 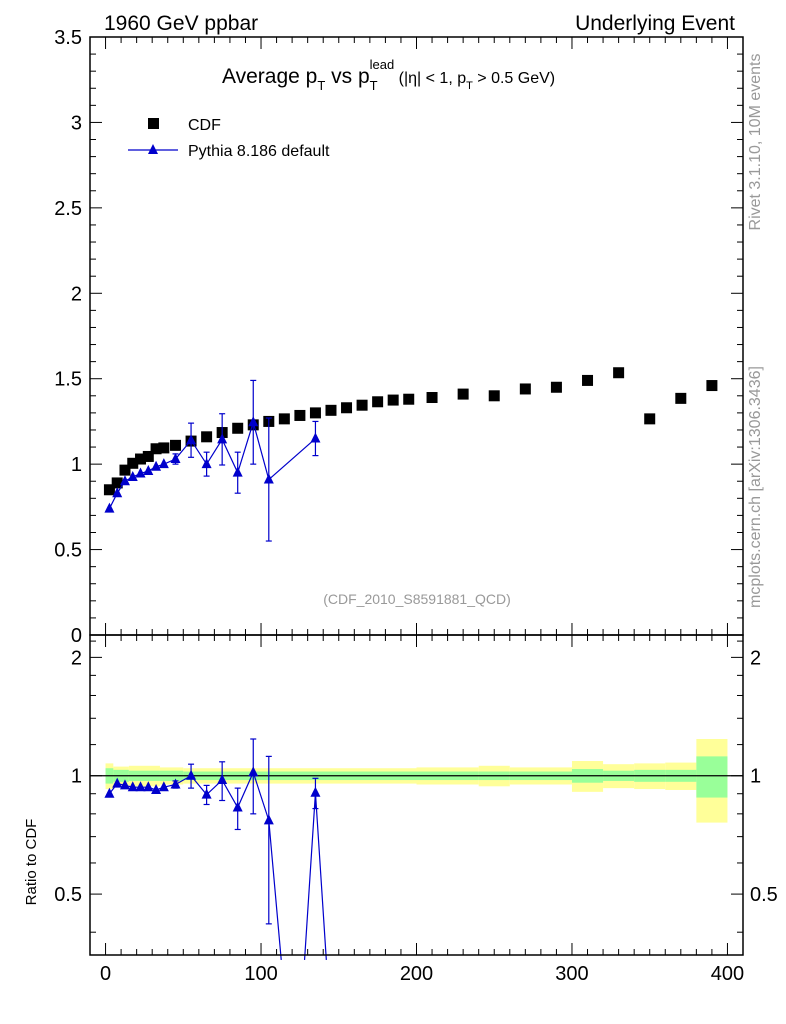 I want to click on ratio-y-tick-label-right: 0.5, so click(x=764, y=895).